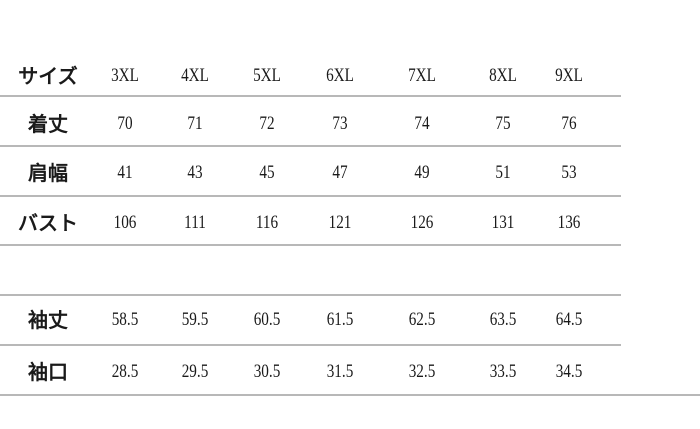 The width and height of the screenshot is (700, 429). What do you see at coordinates (503, 123) in the screenshot?
I see `table-cell: 75` at bounding box center [503, 123].